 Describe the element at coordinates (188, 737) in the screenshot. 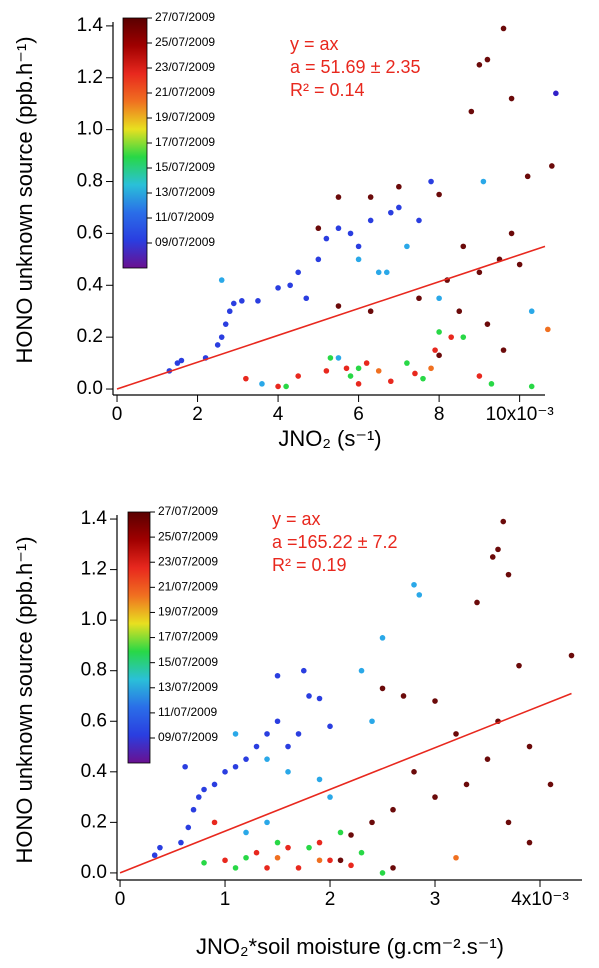

I see `colorbar-label: 09/07/2009` at that location.